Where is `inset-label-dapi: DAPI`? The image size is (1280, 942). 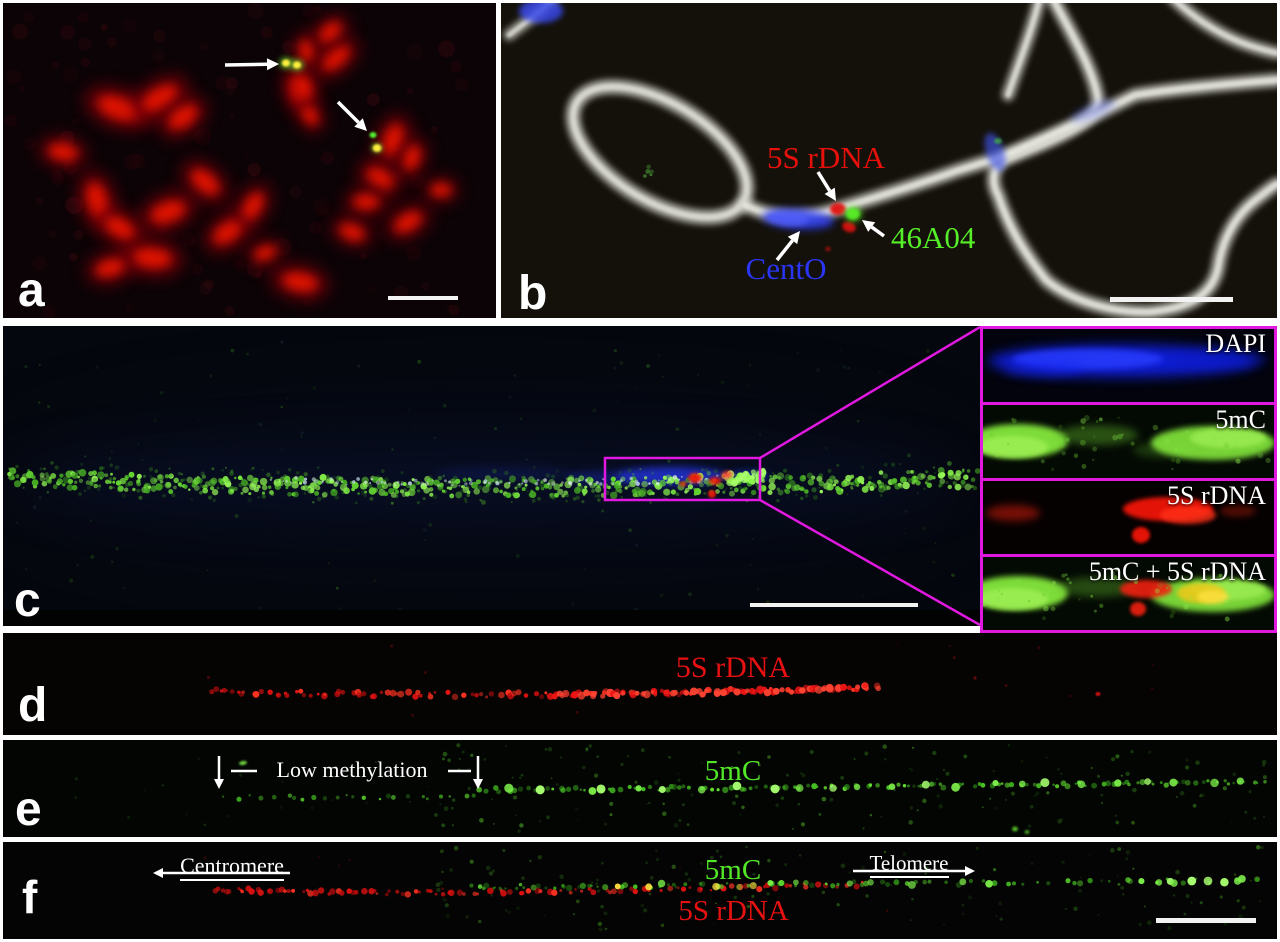
inset-label-dapi: DAPI is located at coordinates (1235, 343).